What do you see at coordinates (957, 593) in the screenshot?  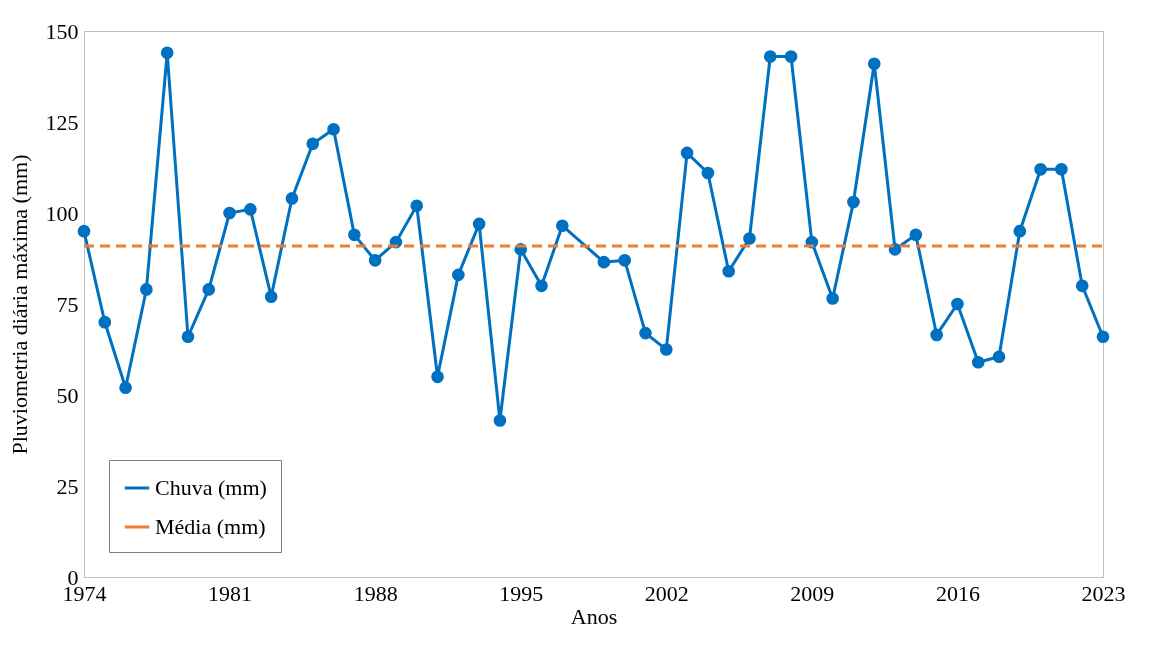 I see `x-tick-label: 2016` at bounding box center [957, 593].